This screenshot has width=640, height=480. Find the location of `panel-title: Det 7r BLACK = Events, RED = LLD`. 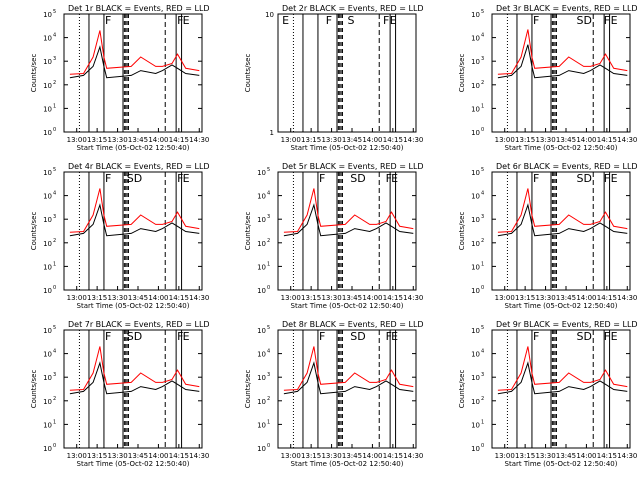

panel-title: Det 7r BLACK = Events, RED = LLD is located at coordinates (139, 324).